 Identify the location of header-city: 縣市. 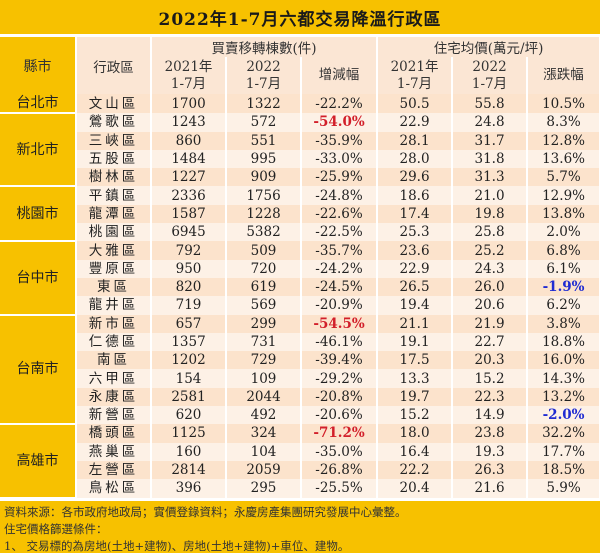
(38, 65).